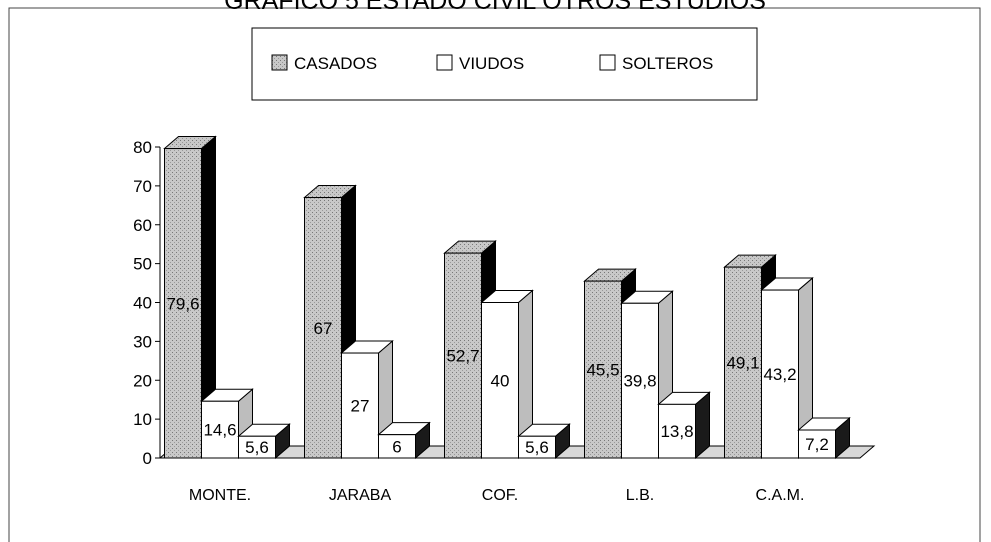 This screenshot has height=542, width=991. Describe the element at coordinates (142, 147) in the screenshot. I see `y-tick-label: 80` at that location.